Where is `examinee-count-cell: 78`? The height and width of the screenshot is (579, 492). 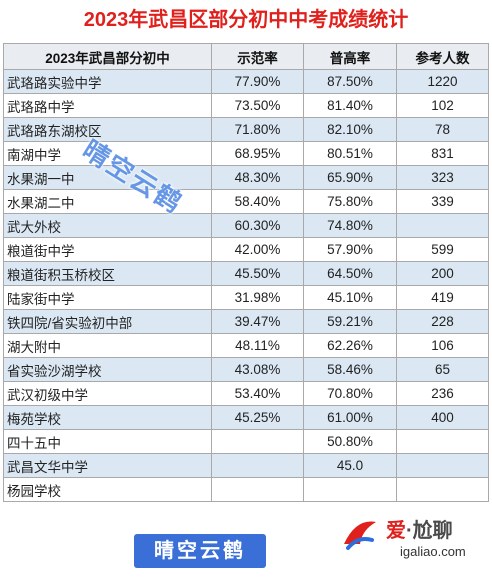
examinee-count-cell: 78 is located at coordinates (442, 129).